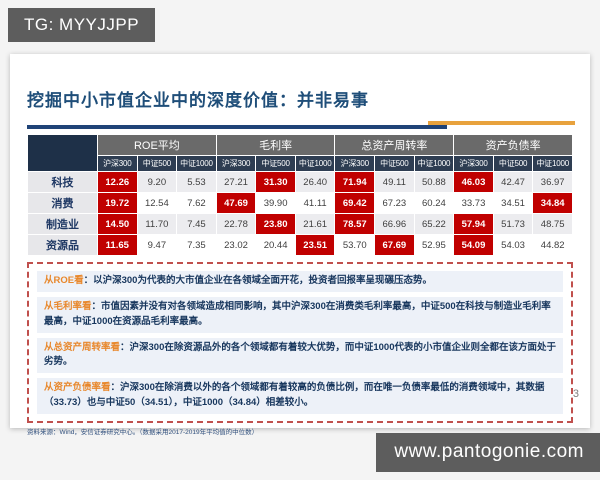 This screenshot has height=480, width=600. Describe the element at coordinates (62, 203) in the screenshot. I see `row-label: 消费` at that location.